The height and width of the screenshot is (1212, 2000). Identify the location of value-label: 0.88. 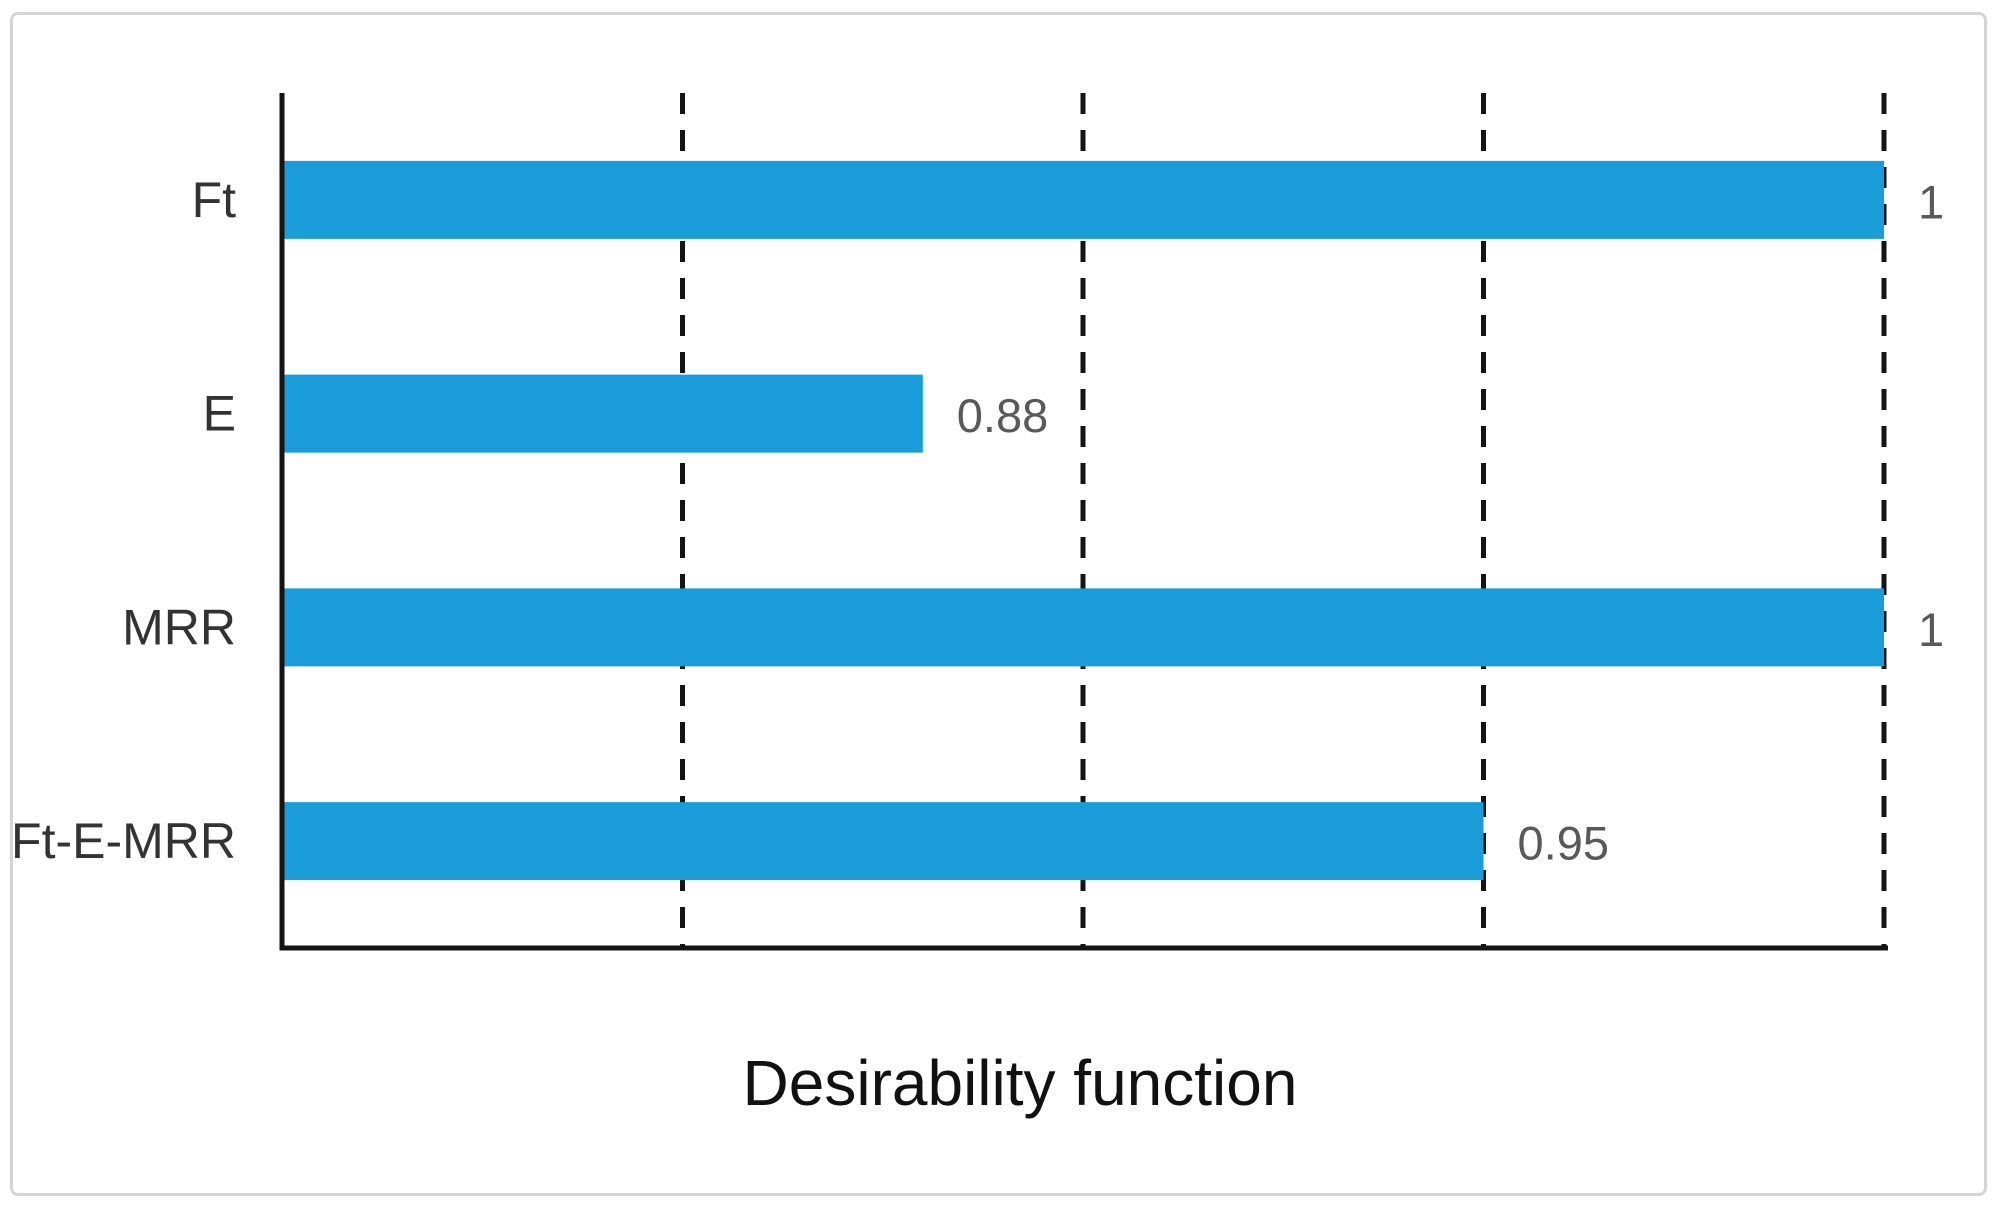
(1002, 415).